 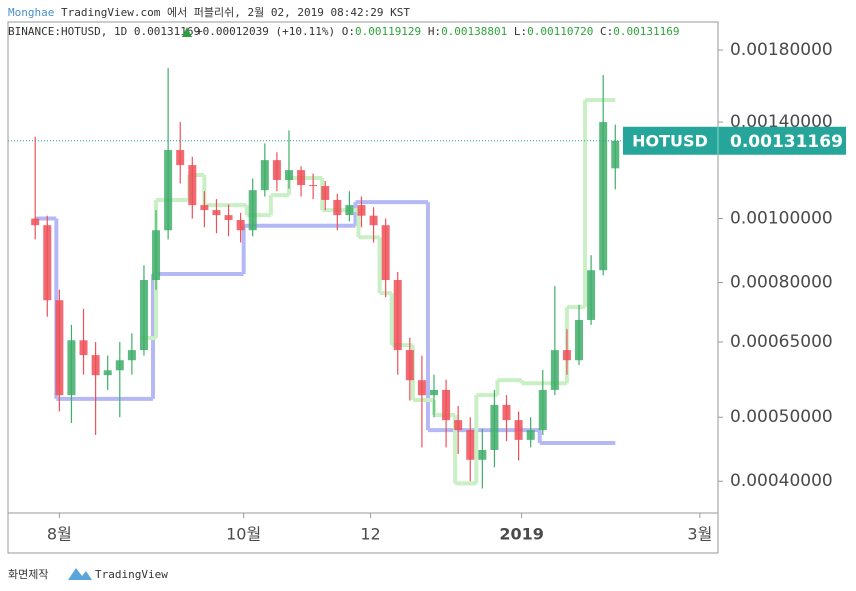 I want to click on price-label-box, so click(x=734, y=140).